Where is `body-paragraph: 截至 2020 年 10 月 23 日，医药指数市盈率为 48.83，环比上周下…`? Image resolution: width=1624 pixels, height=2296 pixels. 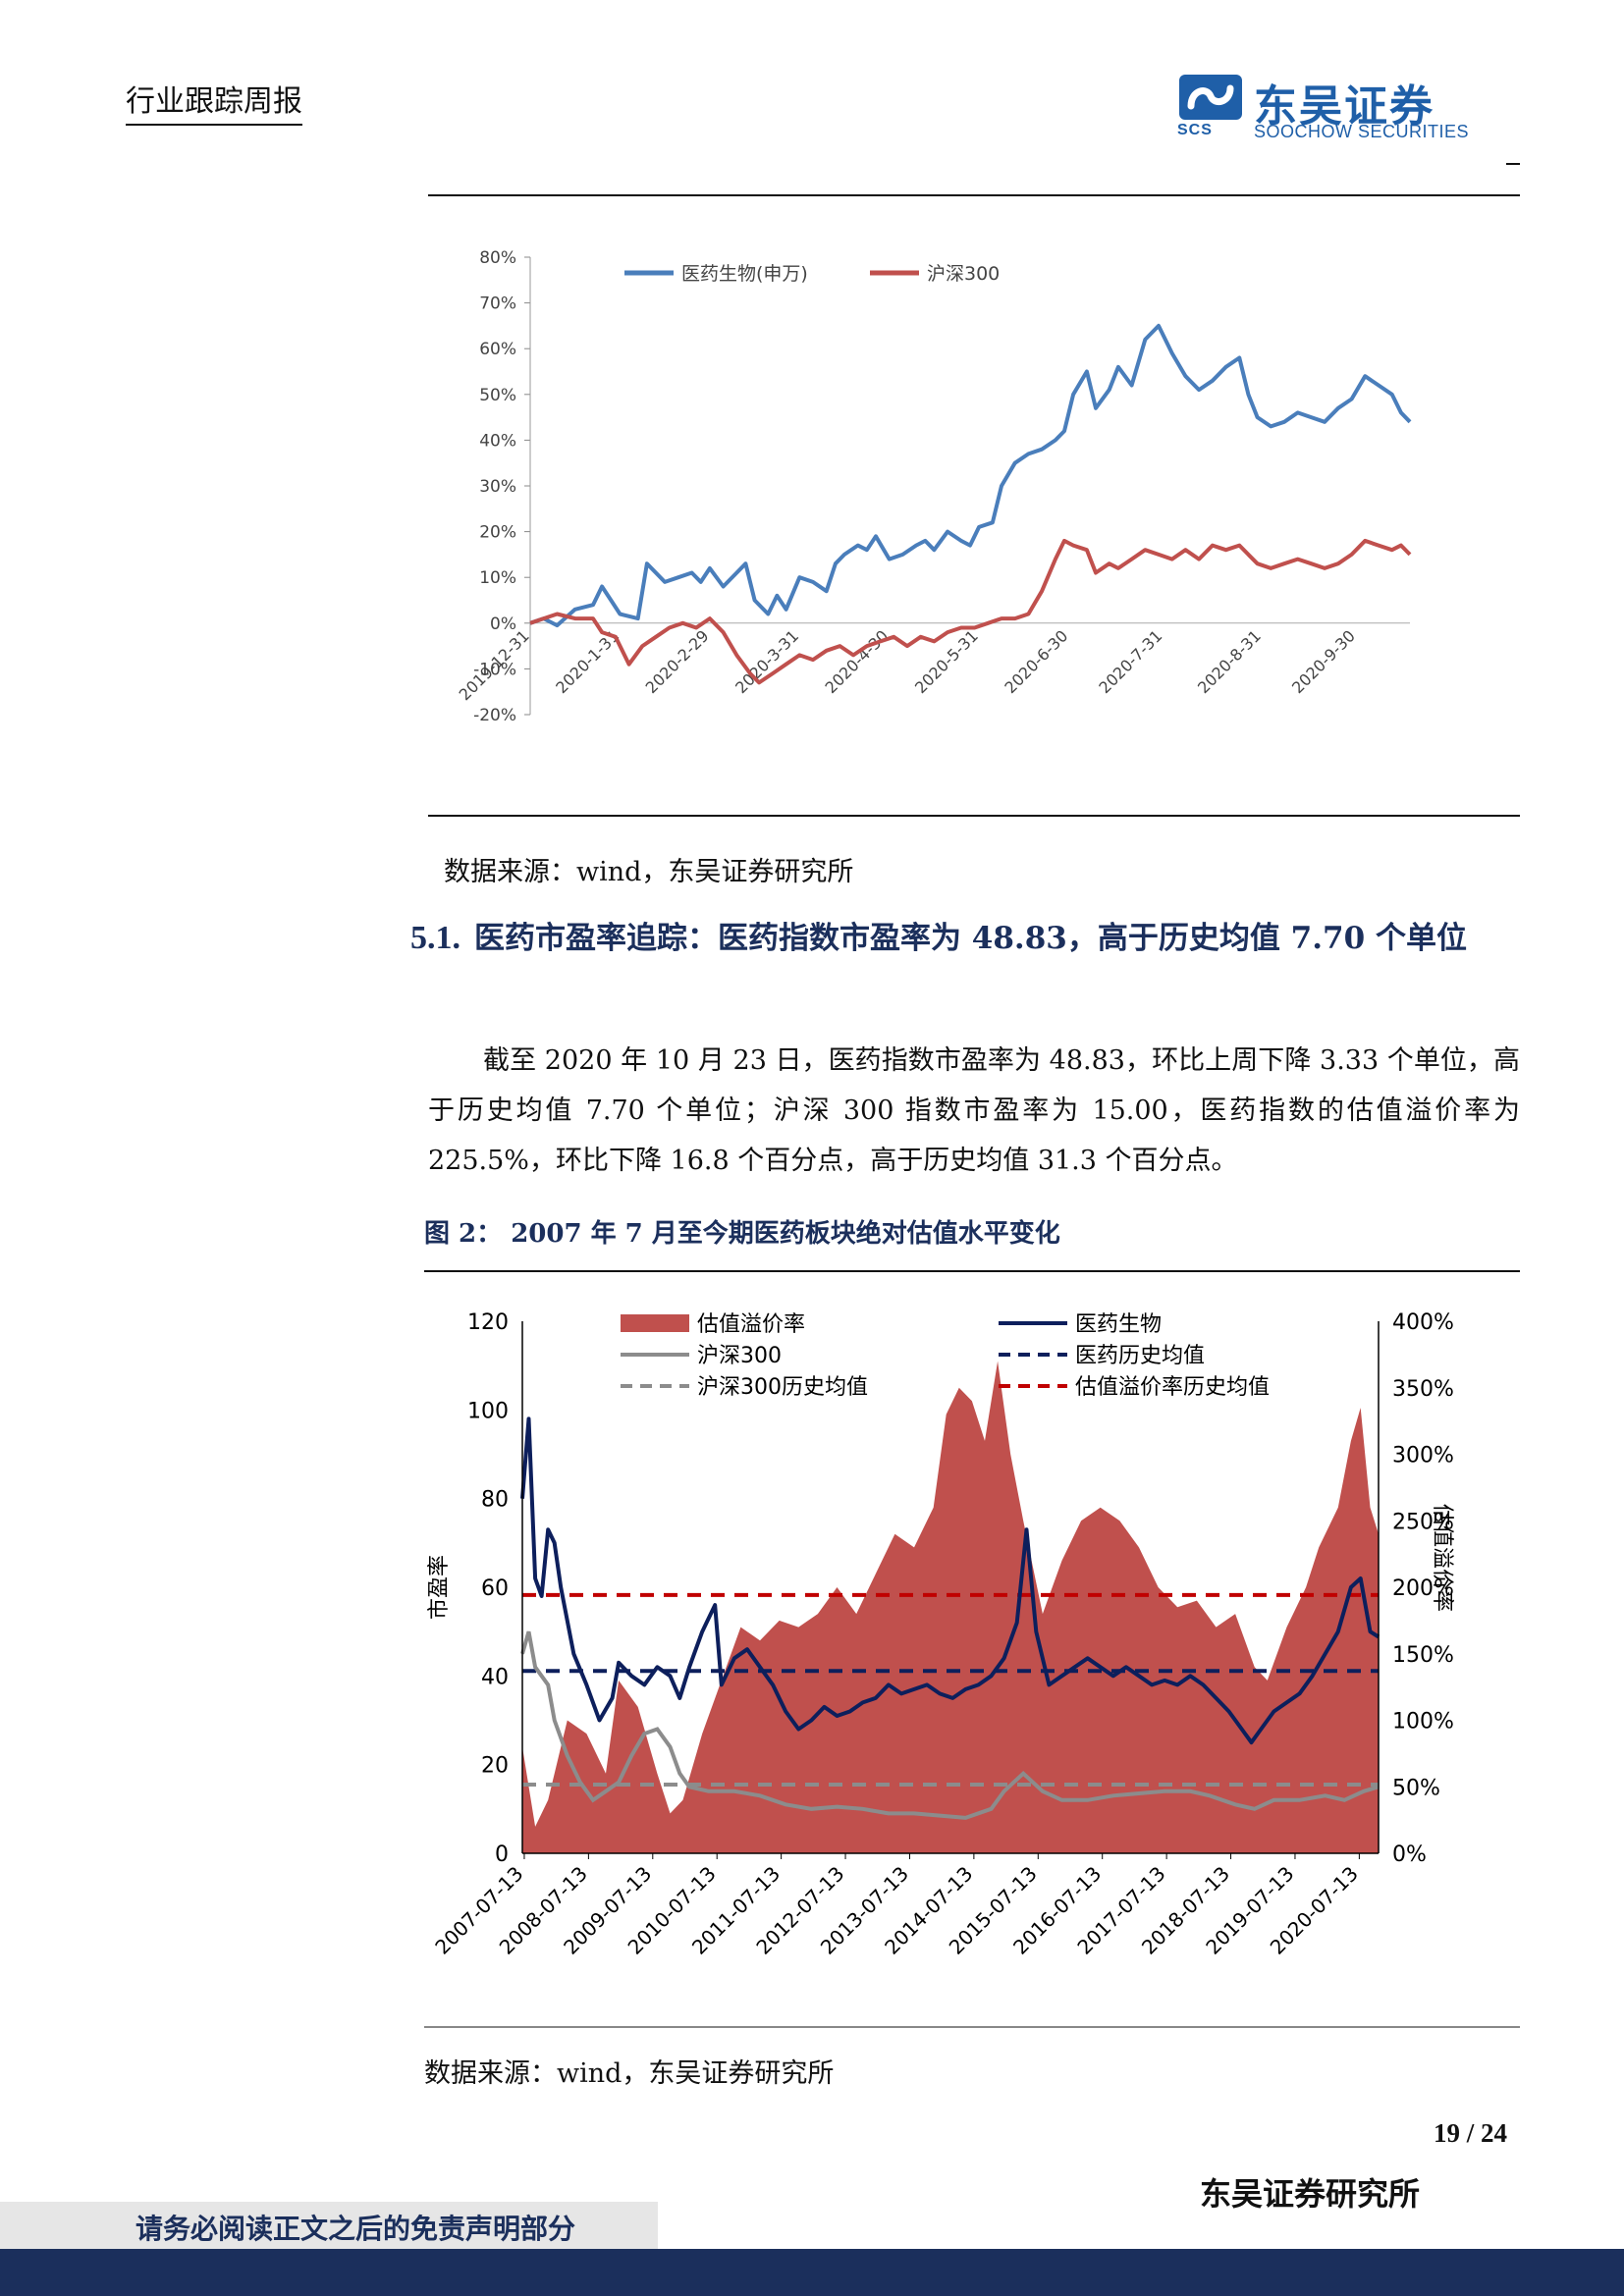
body-paragraph: 截至 2020 年 10 月 23 日，医药指数市盈率为 48.83，环比上周下… is located at coordinates (974, 1111).